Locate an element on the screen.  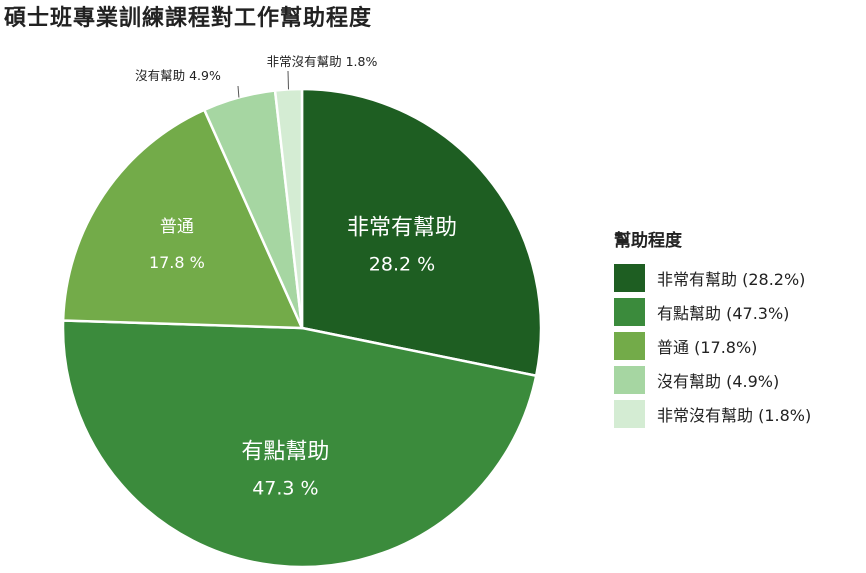
legend-item-1: 非常有幫助 (28.2%) is located at coordinates (712, 278).